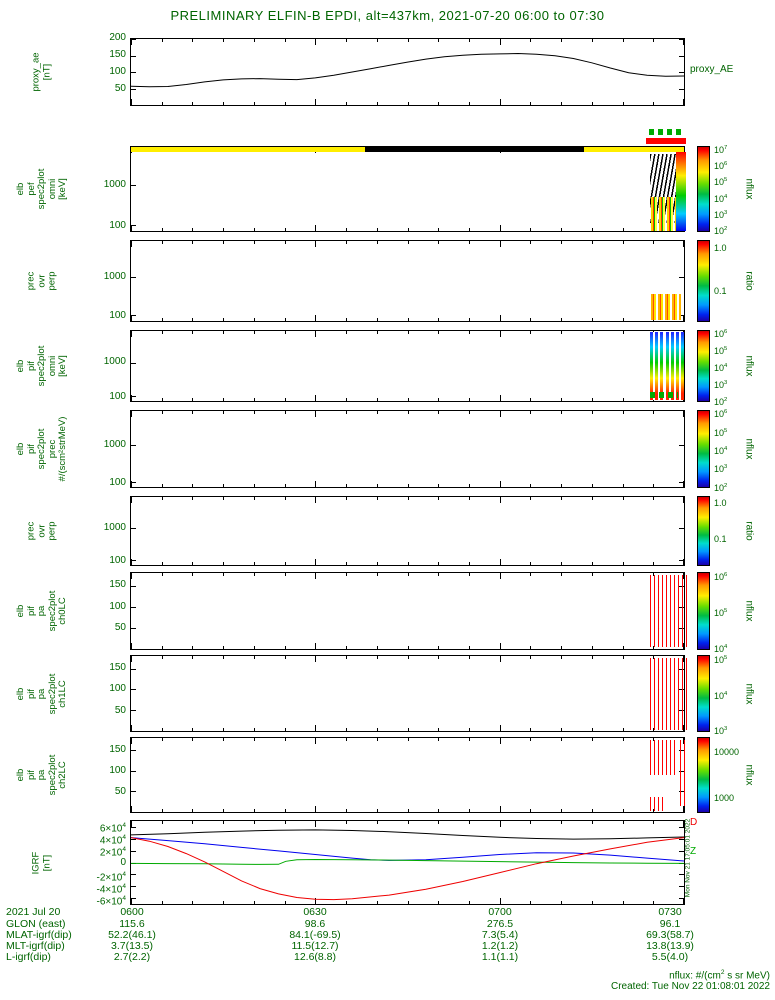 This screenshot has height=1000, width=775. What do you see at coordinates (703, 775) in the screenshot?
I see `colorbar-elb_pif_pa_spec2plot_ch2LC` at bounding box center [703, 775].